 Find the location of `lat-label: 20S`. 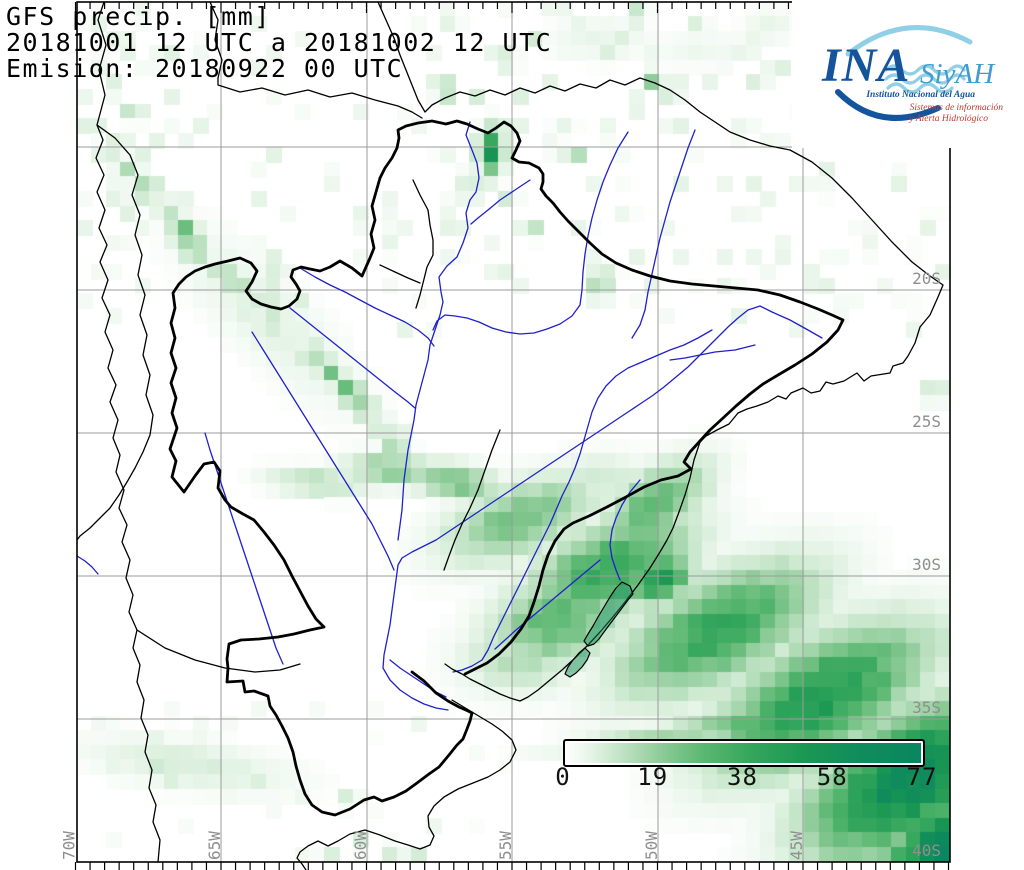

lat-label: 20S is located at coordinates (926, 278).